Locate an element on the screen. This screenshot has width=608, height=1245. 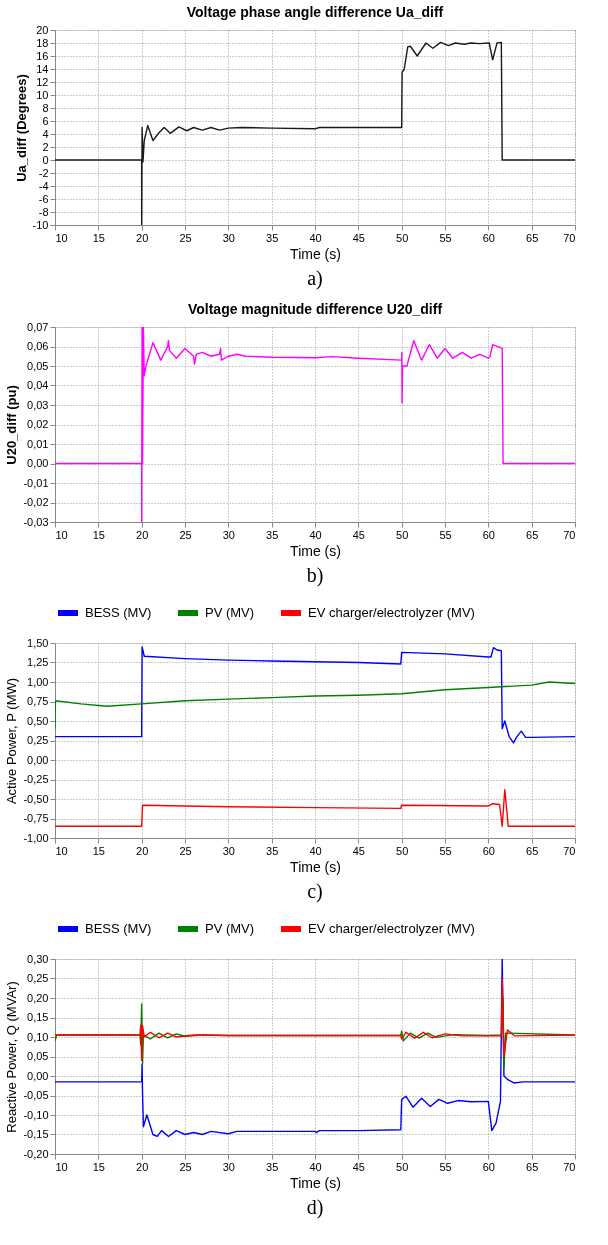
y-tick-label: -6 is located at coordinates (43, 198).